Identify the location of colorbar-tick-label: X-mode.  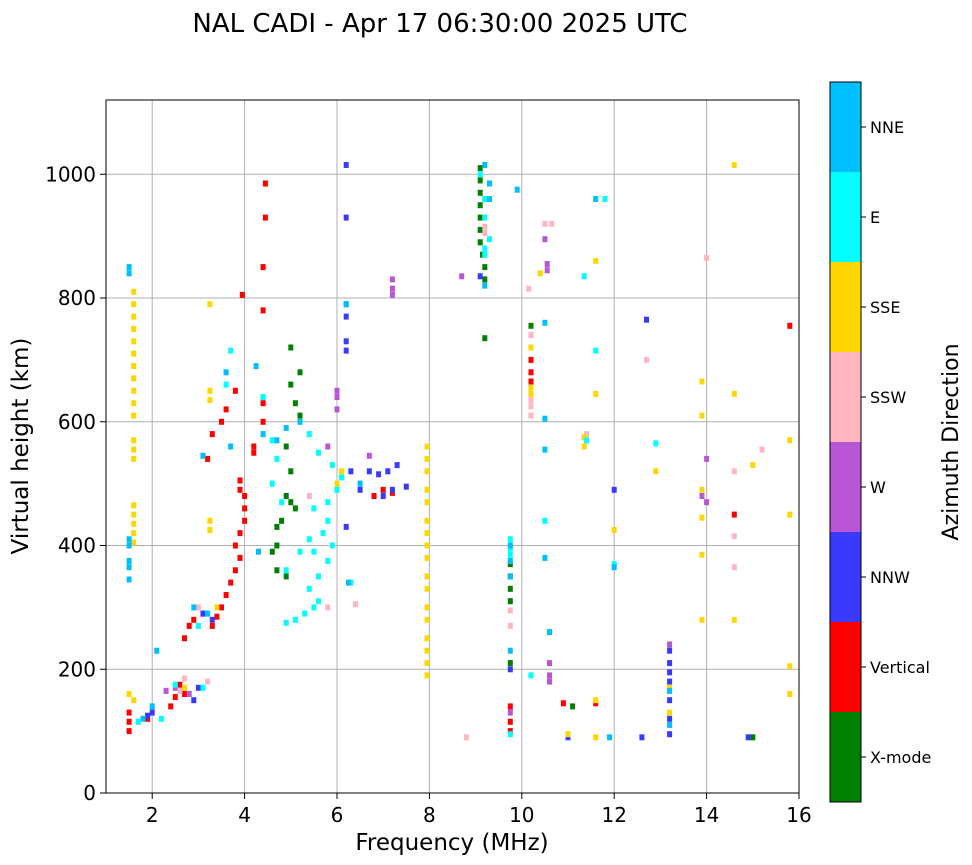
(900, 757).